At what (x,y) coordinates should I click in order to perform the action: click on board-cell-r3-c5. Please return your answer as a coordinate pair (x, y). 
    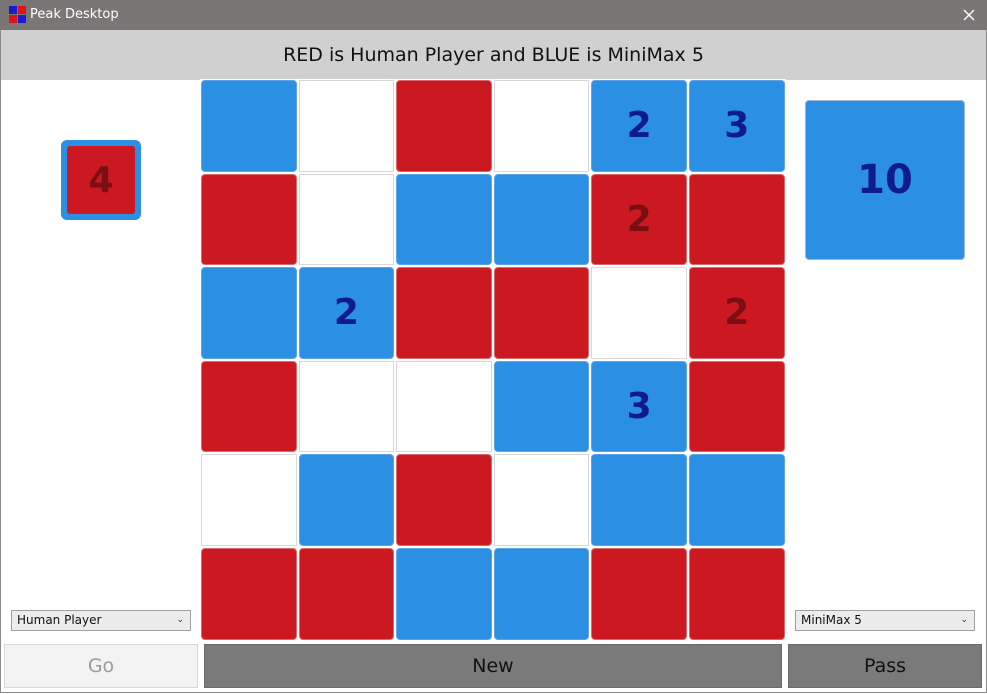
    Looking at the image, I should click on (639, 313).